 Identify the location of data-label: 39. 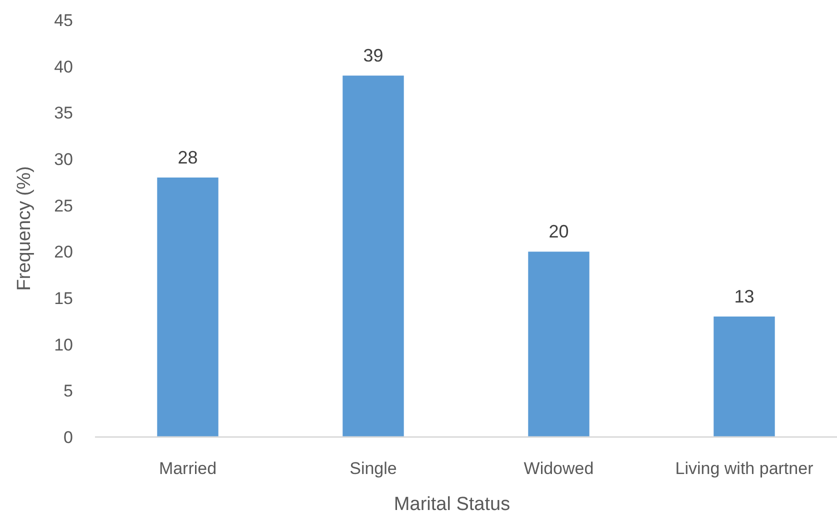
(373, 56).